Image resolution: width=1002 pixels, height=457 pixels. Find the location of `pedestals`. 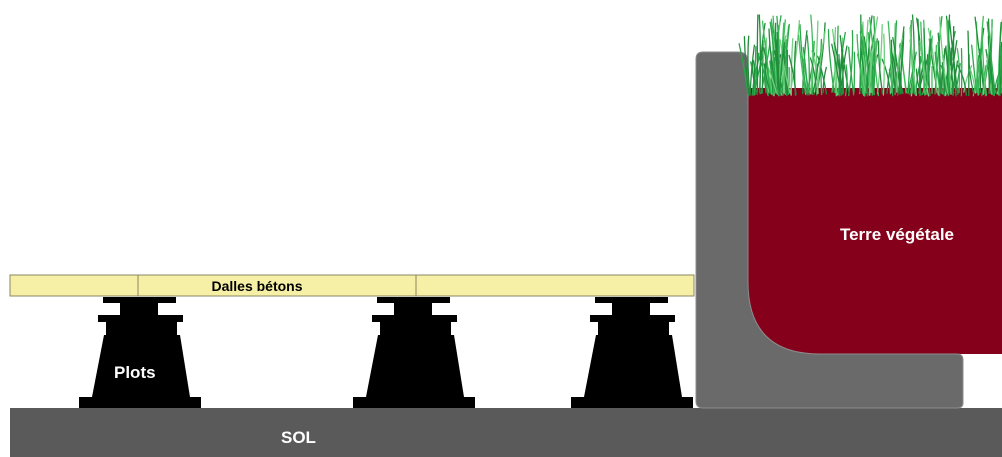

pedestals is located at coordinates (386, 352).